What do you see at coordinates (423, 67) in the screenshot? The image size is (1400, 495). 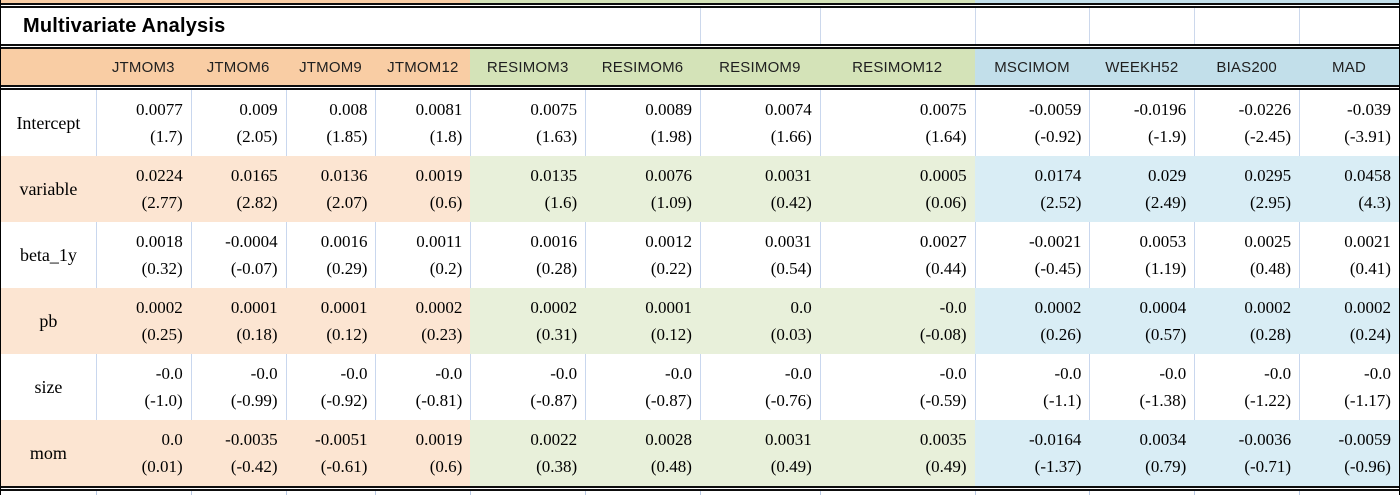 I see `header-cell-jtmom12: JTMOM12` at bounding box center [423, 67].